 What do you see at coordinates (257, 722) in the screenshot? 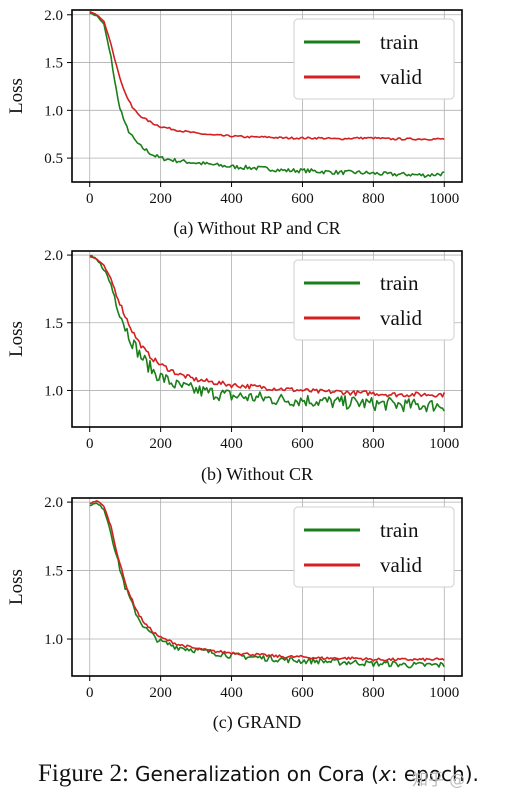
I see `chart-subtitle: (c) GRAND` at bounding box center [257, 722].